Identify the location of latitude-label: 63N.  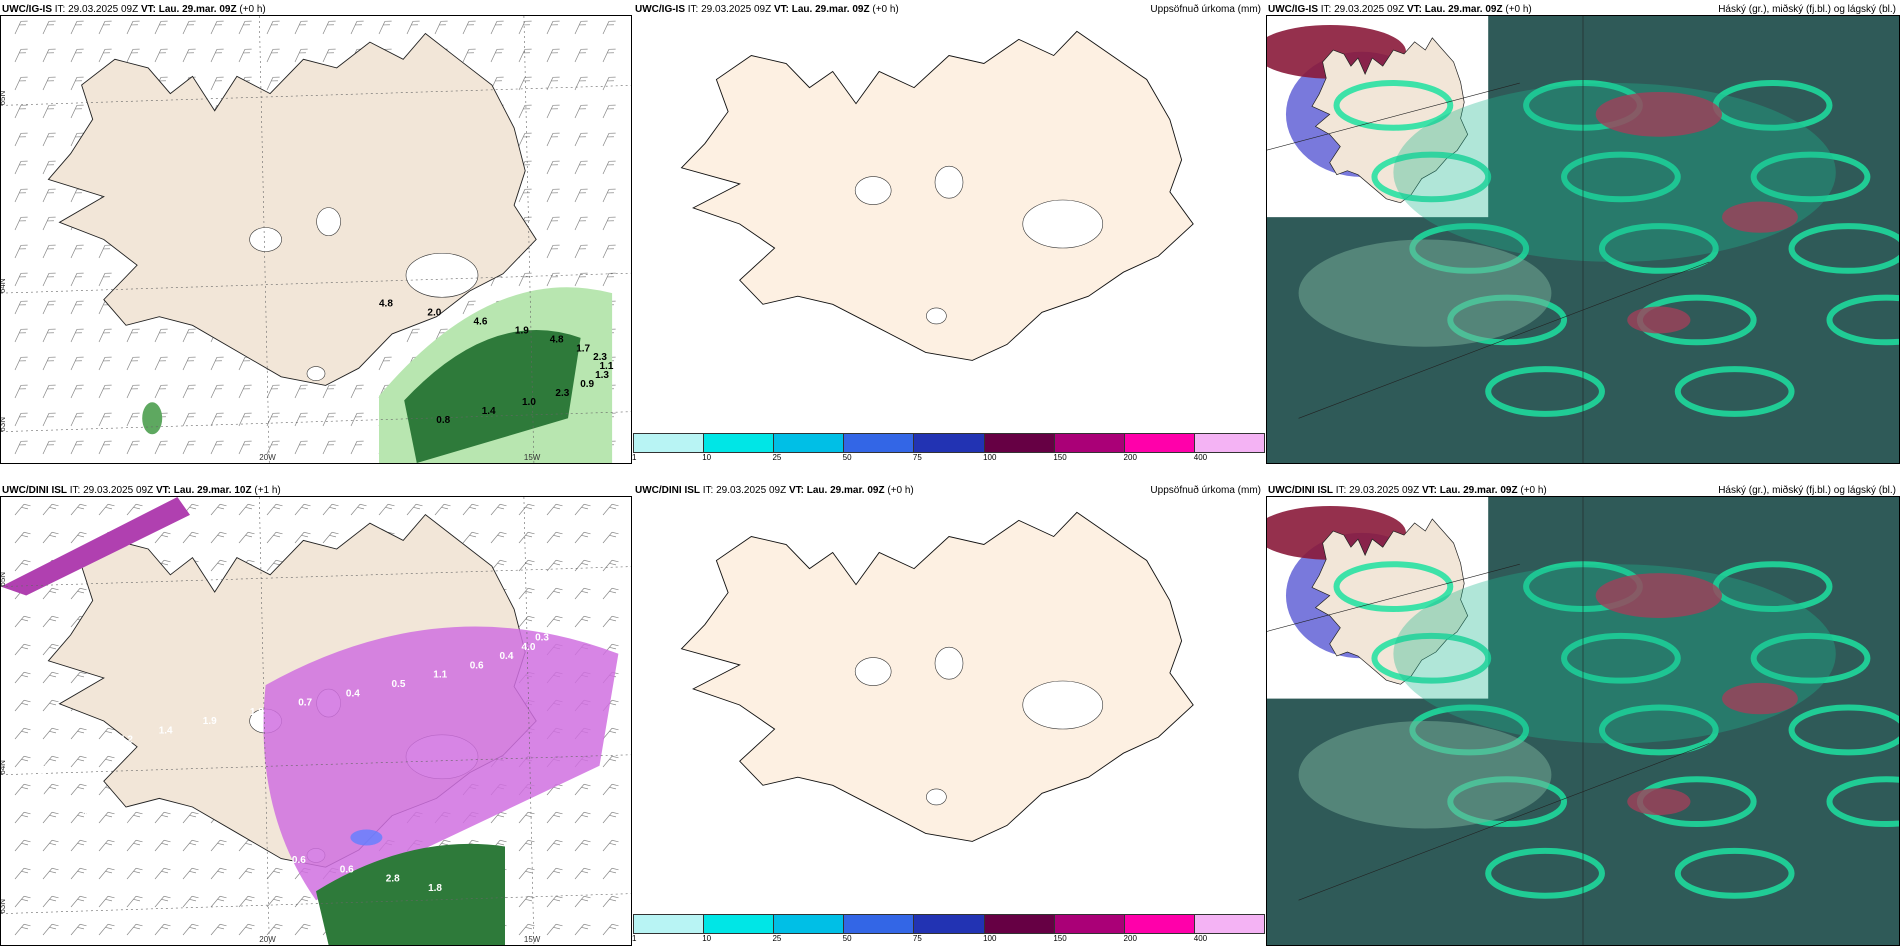
(4, 424).